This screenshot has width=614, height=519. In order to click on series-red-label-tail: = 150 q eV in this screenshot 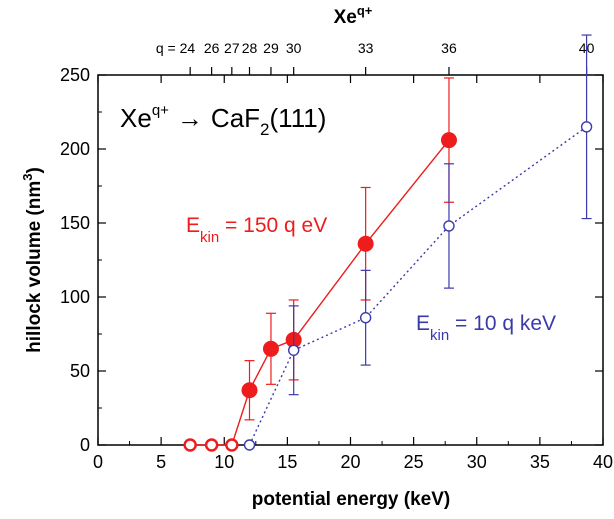, I will do `click(273, 225)`.